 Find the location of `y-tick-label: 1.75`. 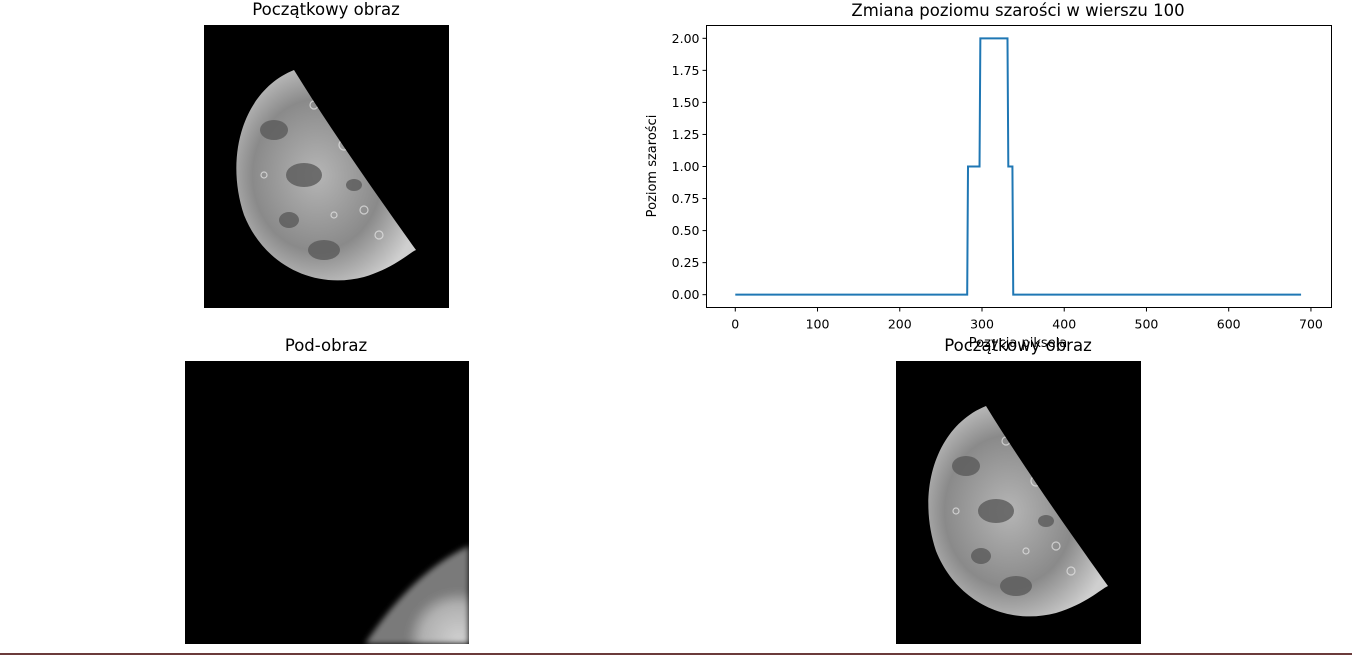

y-tick-label: 1.75 is located at coordinates (686, 70).